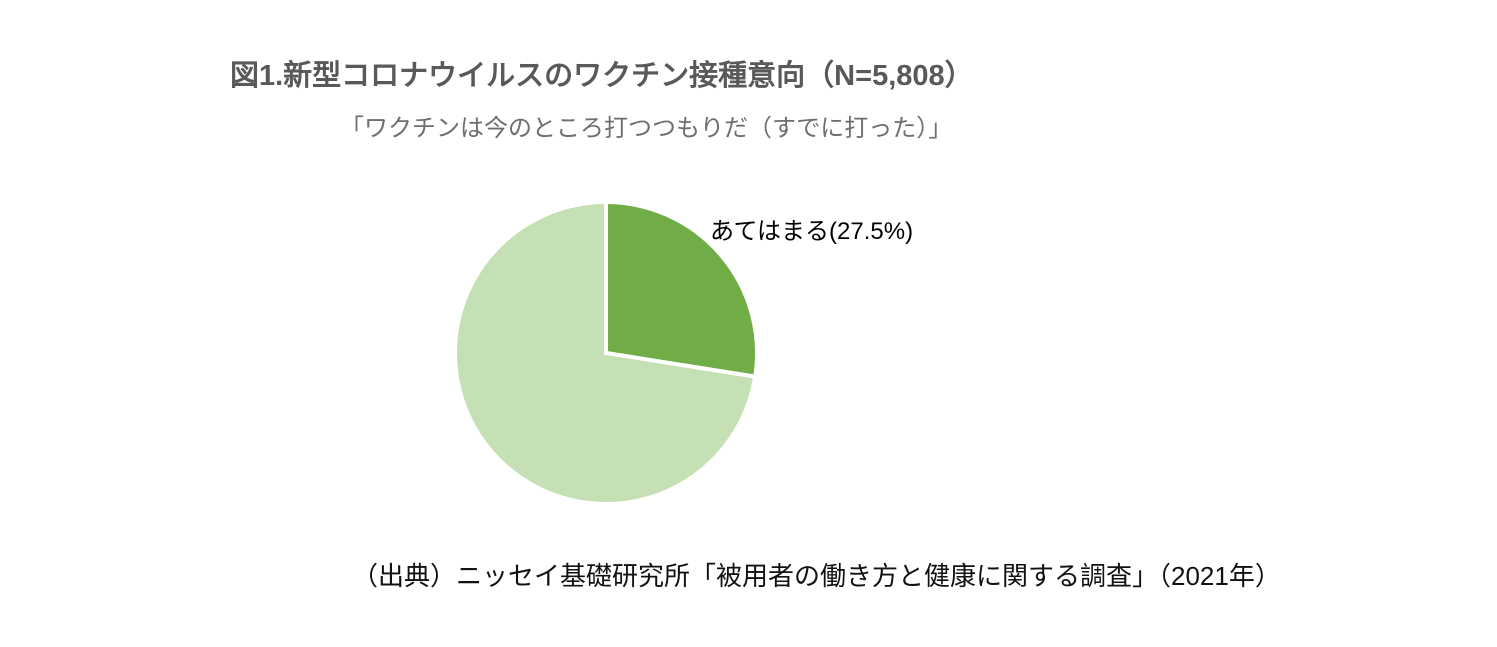 The image size is (1497, 647). Describe the element at coordinates (602, 76) in the screenshot. I see `chart-title: 図1.新型コロナウイルスのワクチン接種意向（N=5,808）` at that location.